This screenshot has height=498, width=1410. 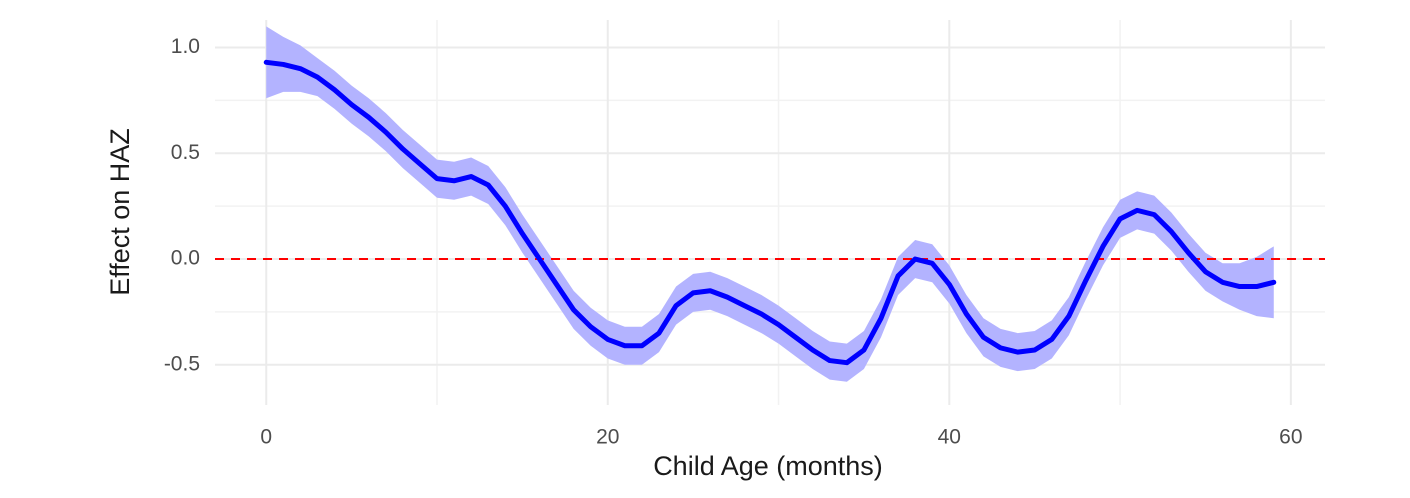 What do you see at coordinates (266, 437) in the screenshot?
I see `x-tick-label: 0` at bounding box center [266, 437].